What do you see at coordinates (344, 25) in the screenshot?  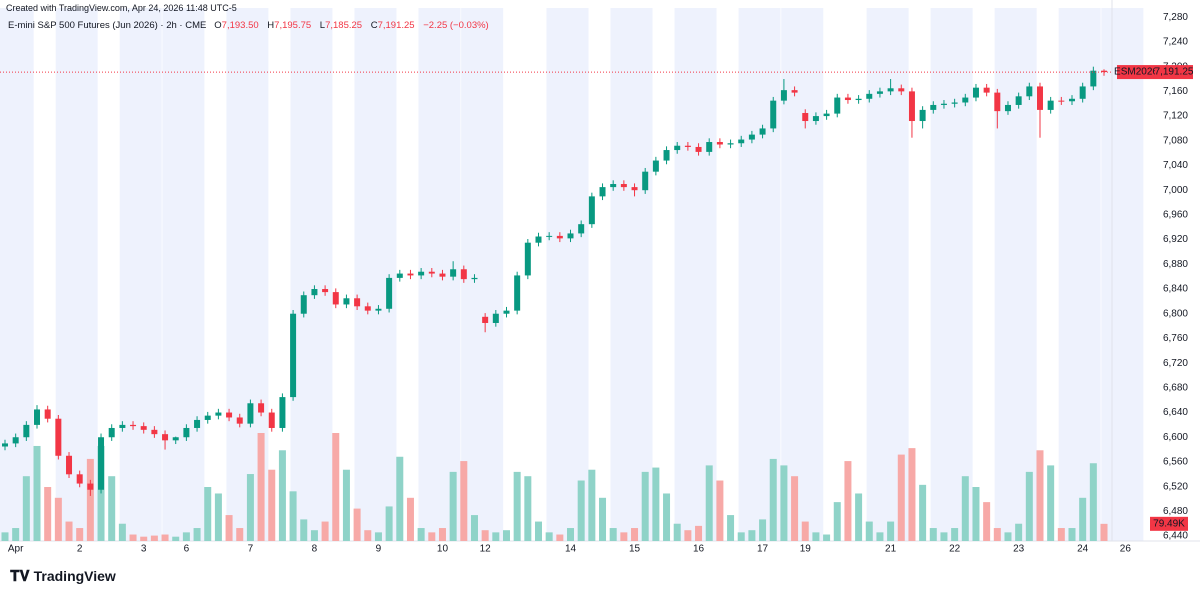 I see `value: 7,185.25` at bounding box center [344, 25].